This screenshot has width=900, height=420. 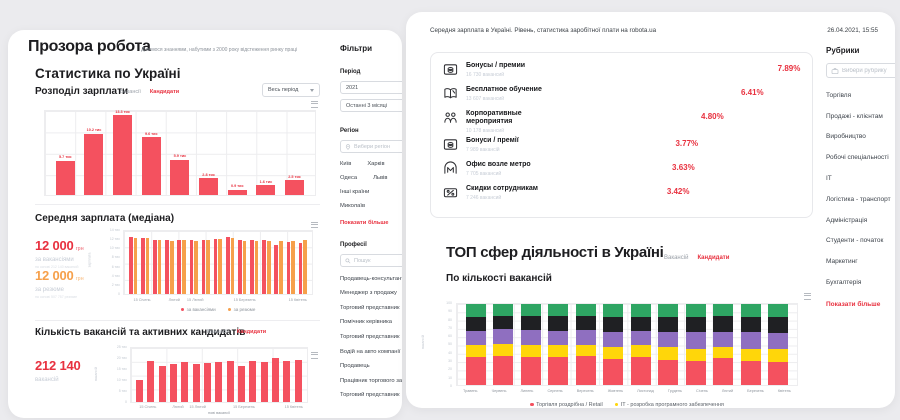 What do you see at coordinates (676, 258) in the screenshot?
I see `tab-vacancies: Вакансій` at bounding box center [676, 258].